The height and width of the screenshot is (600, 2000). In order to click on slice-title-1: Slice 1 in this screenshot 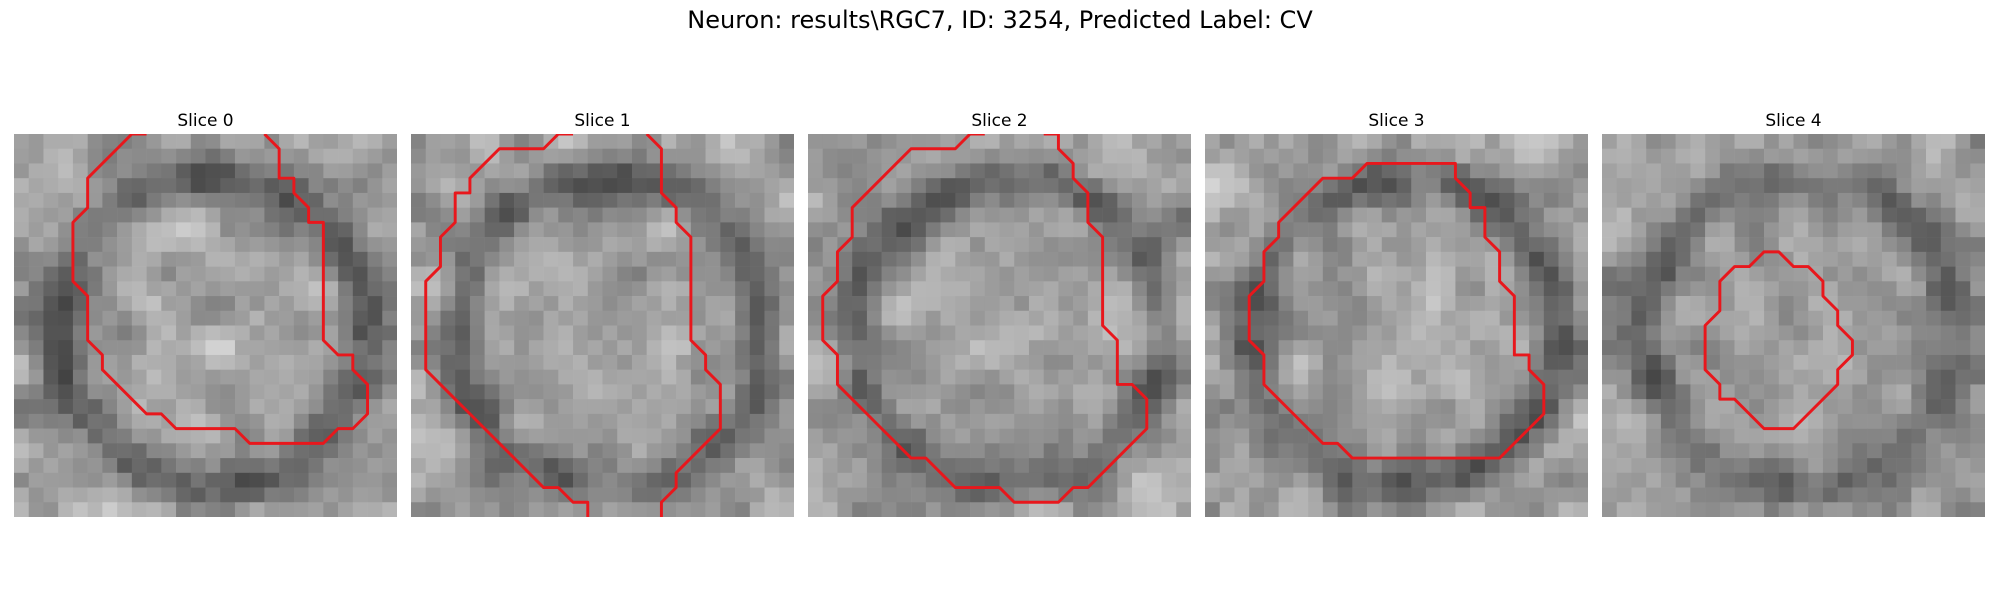, I will do `click(602, 121)`.